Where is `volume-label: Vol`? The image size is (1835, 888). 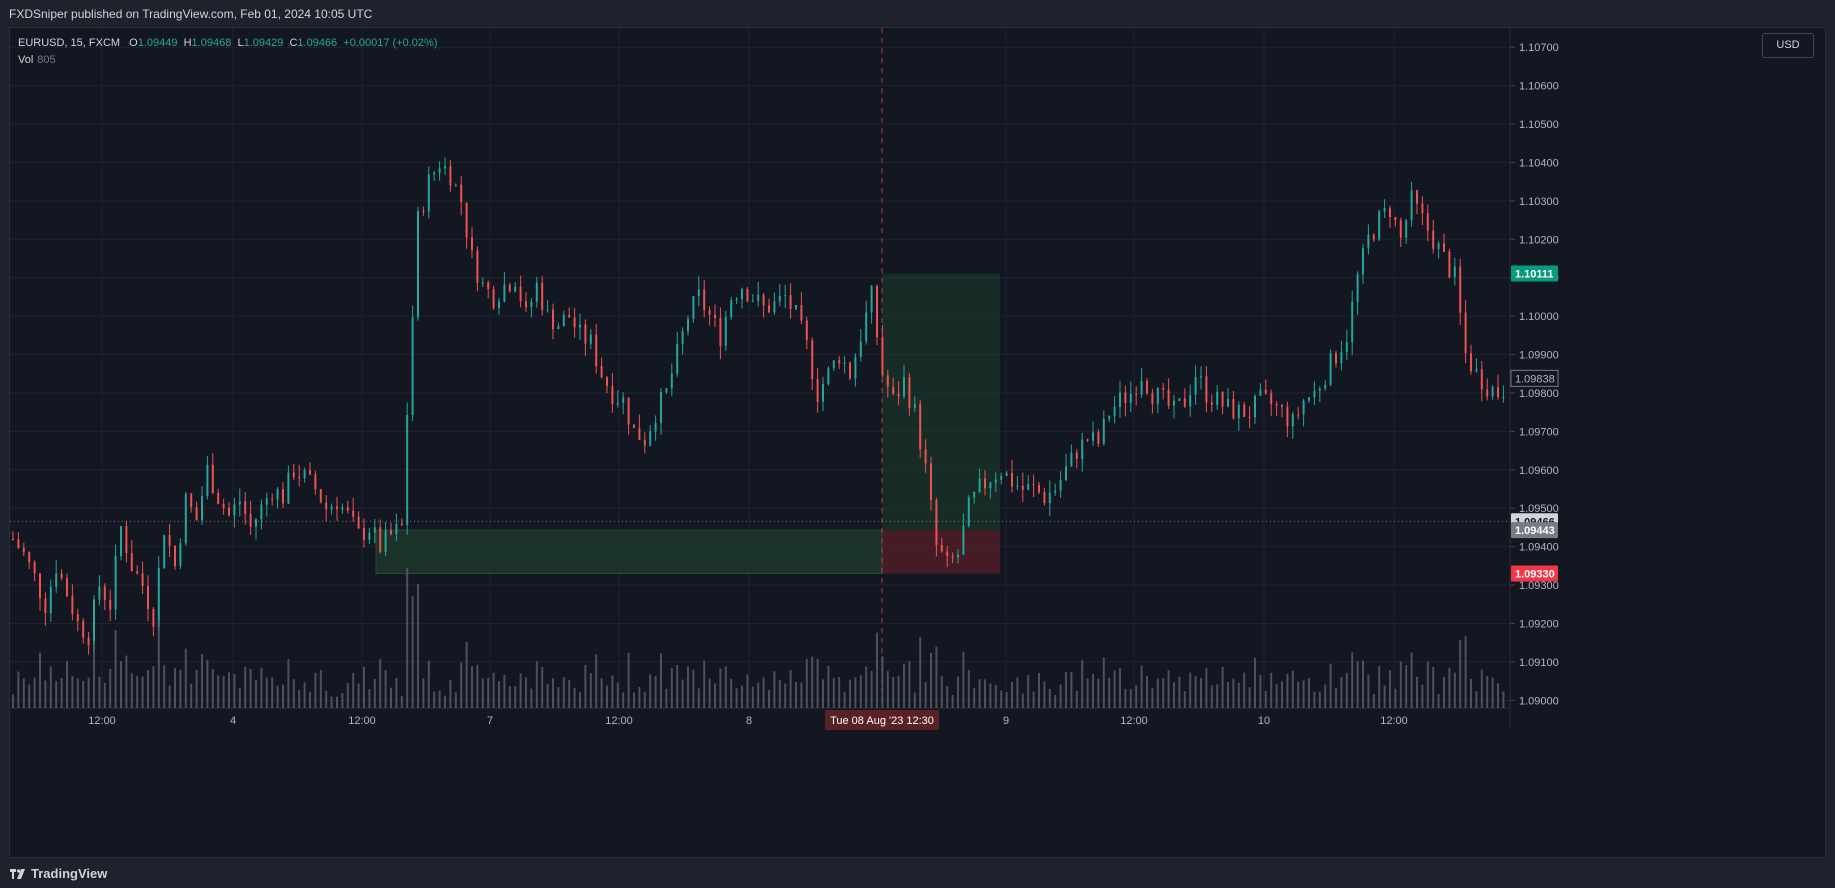
volume-label: Vol is located at coordinates (26, 60).